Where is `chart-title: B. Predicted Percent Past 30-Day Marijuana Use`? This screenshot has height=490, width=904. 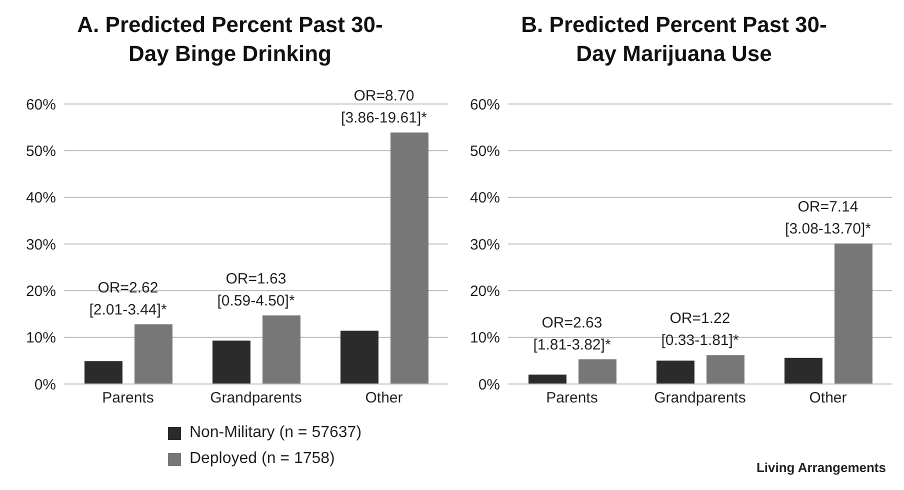
chart-title: B. Predicted Percent Past 30-Day Marijuana Use is located at coordinates (674, 39).